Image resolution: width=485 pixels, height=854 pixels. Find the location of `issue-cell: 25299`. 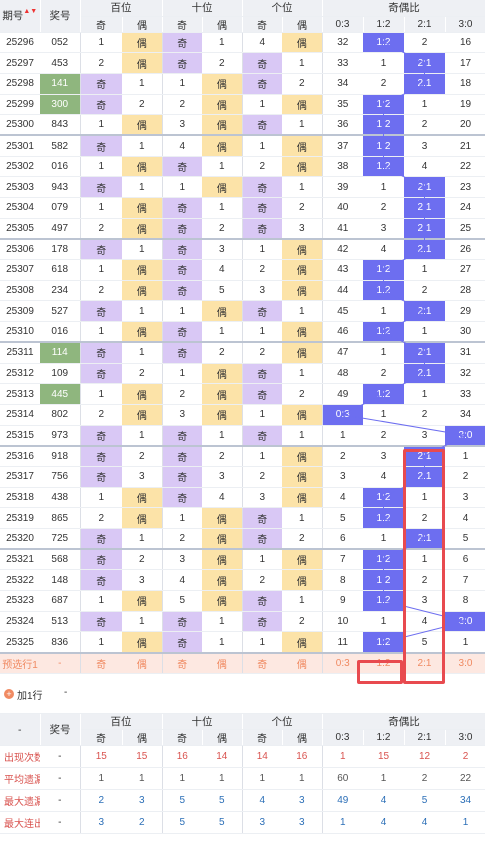

issue-cell: 25299 is located at coordinates (20, 105).